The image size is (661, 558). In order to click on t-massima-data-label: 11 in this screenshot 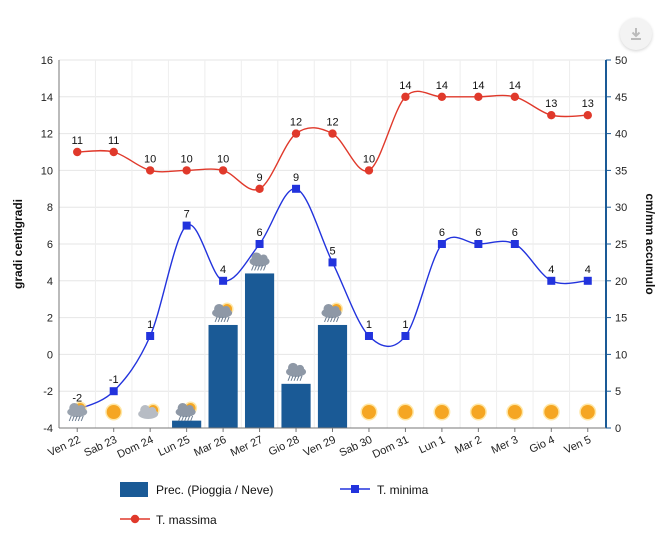, I will do `click(113, 141)`.